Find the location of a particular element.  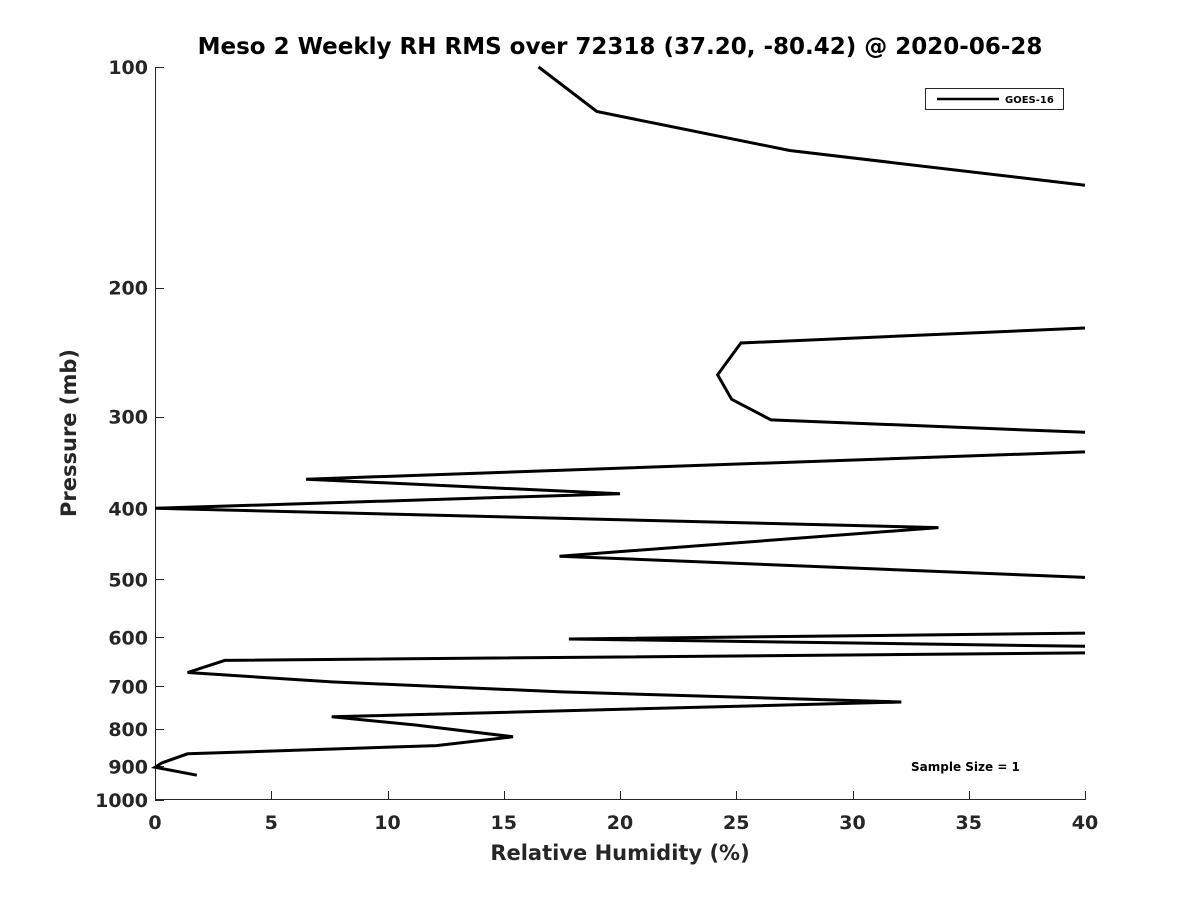

y-axis-label: Pressure (mb) is located at coordinates (69, 433).